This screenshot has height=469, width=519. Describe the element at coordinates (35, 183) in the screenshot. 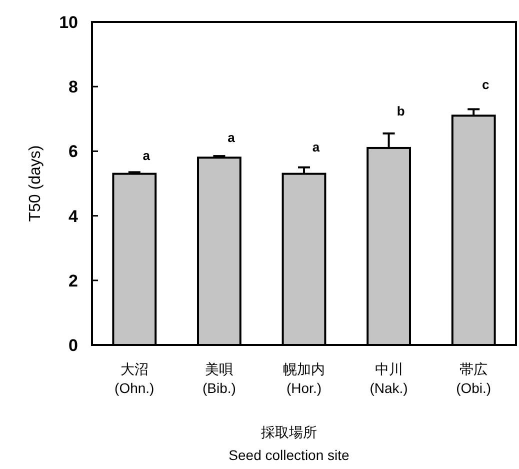

I see `y-axis-title: T50 (days)` at that location.